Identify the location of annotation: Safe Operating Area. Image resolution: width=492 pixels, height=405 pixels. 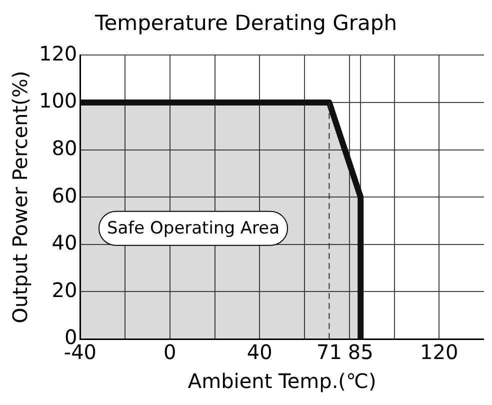
(193, 228).